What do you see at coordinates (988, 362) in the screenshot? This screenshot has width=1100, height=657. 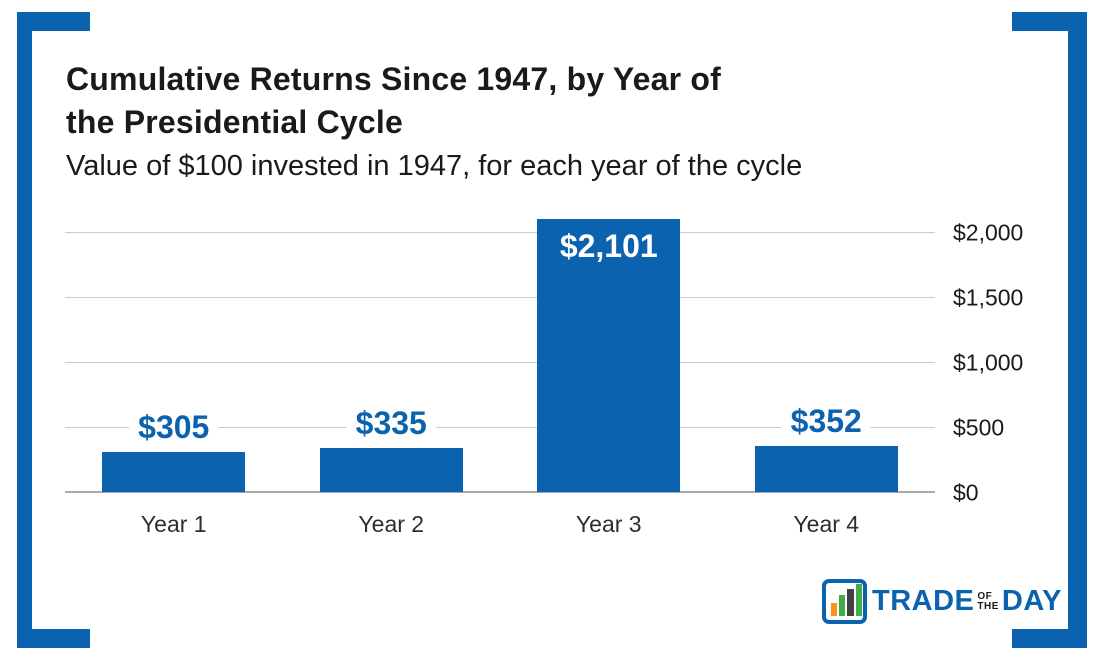 I see `y-tick-label: $1,000` at bounding box center [988, 362].